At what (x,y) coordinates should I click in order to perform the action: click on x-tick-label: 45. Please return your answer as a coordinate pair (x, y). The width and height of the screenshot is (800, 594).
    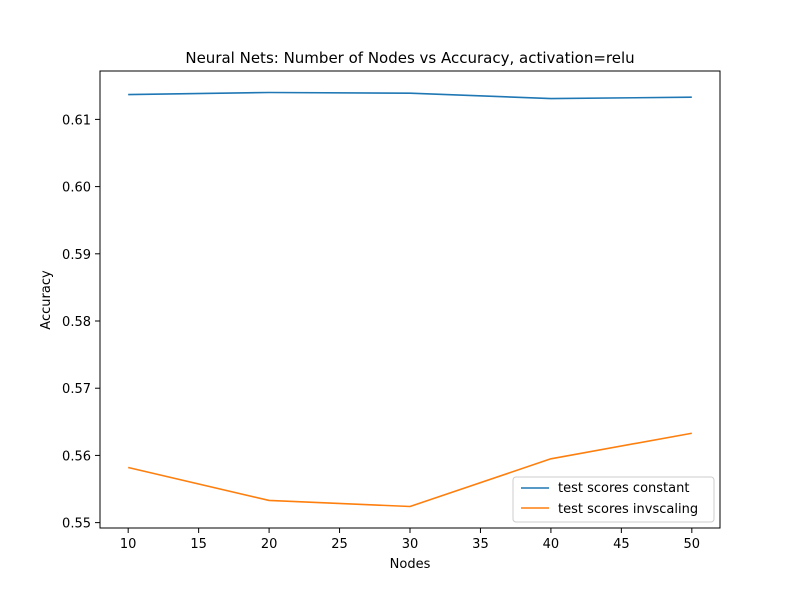
    Looking at the image, I should click on (621, 544).